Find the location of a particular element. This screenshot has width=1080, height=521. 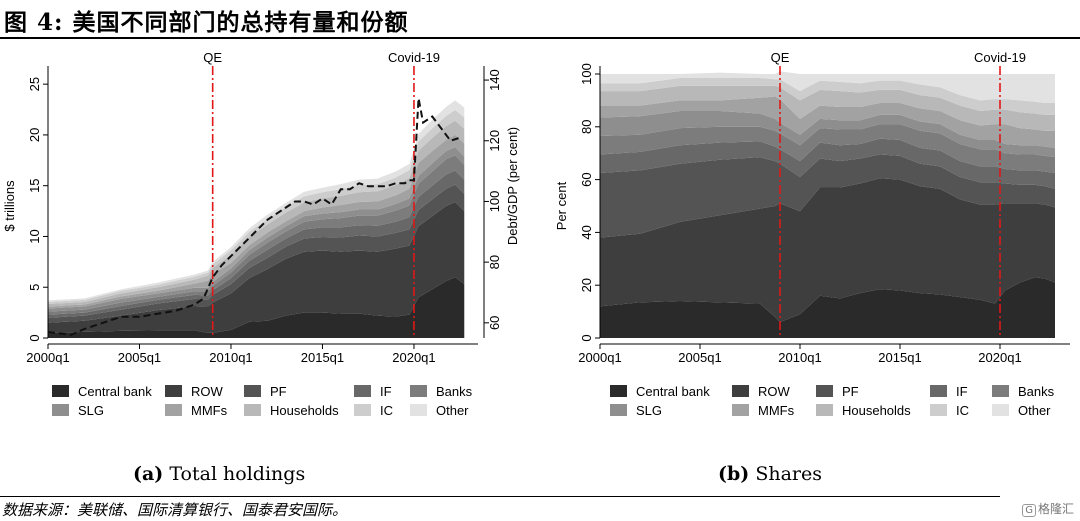

area-if is located at coordinates (827, 163).